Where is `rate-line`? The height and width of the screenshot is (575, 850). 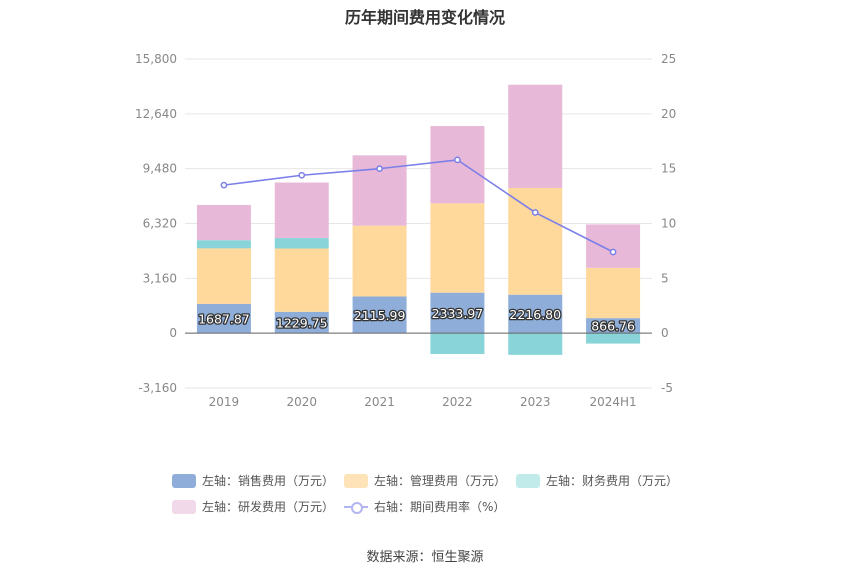 rate-line is located at coordinates (418, 206).